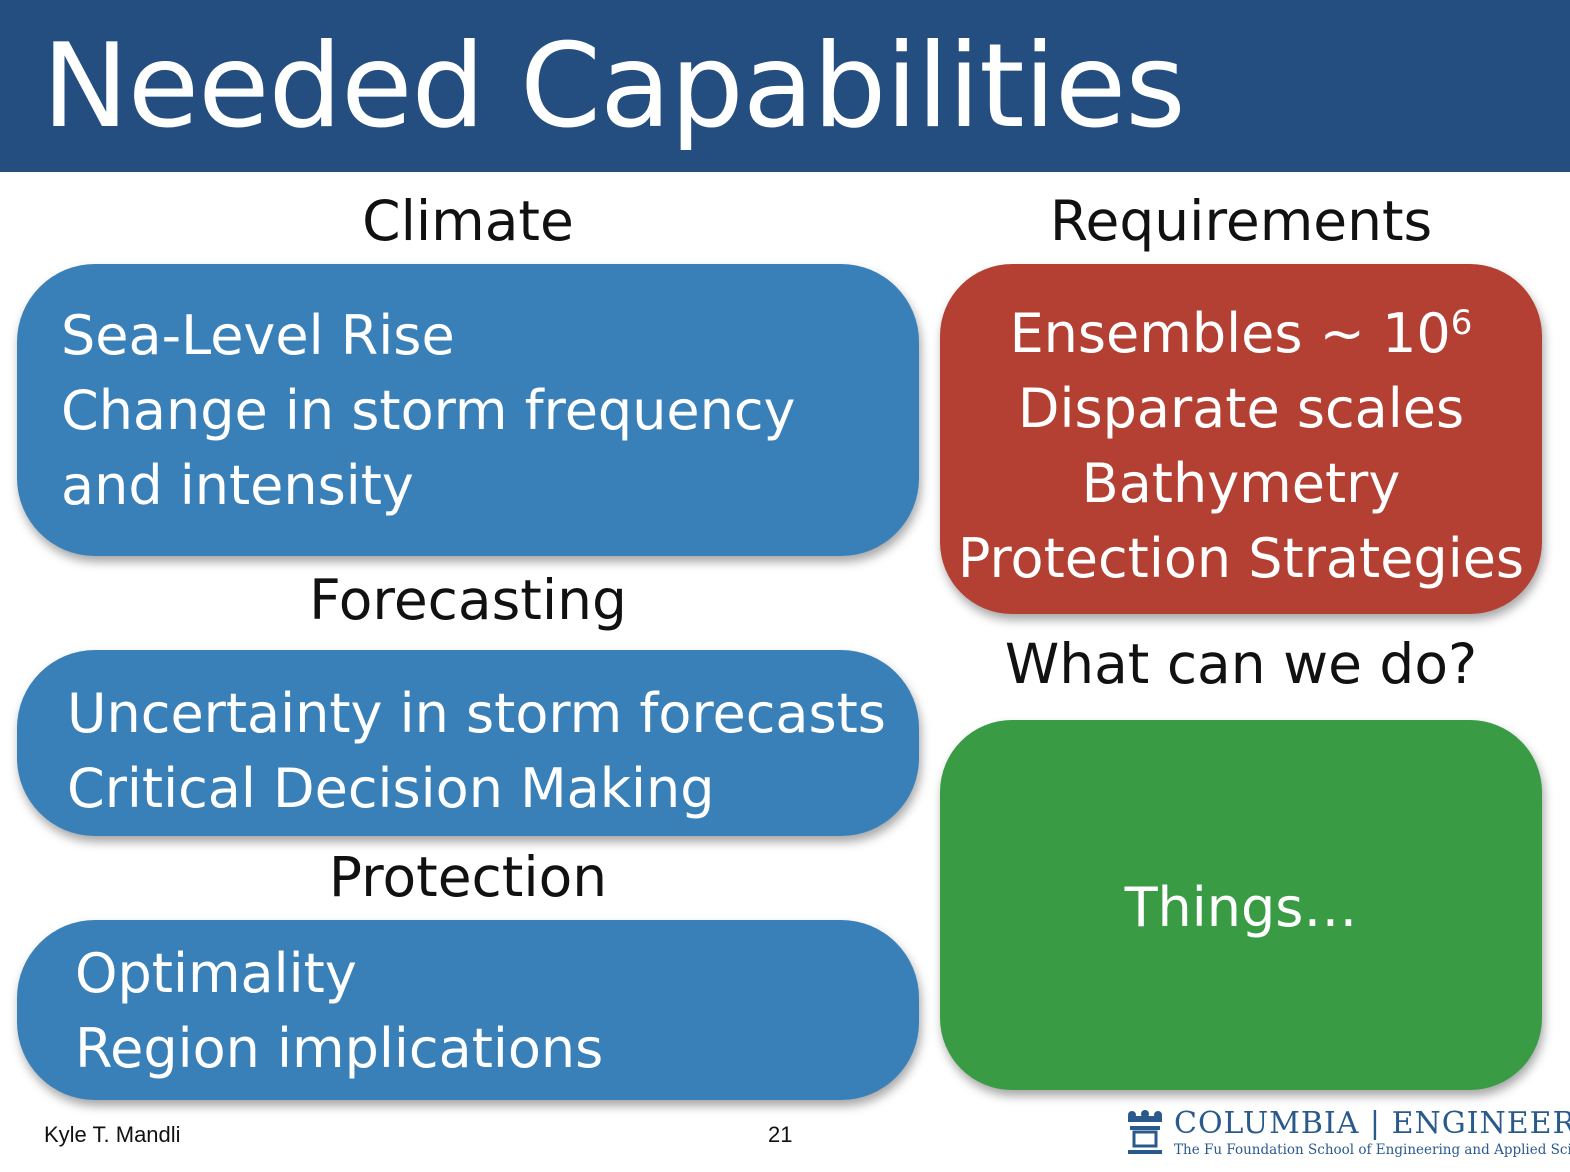 Image resolution: width=1570 pixels, height=1172 pixels. Describe the element at coordinates (1241, 408) in the screenshot. I see `requirements-line: Disparate scales` at that location.